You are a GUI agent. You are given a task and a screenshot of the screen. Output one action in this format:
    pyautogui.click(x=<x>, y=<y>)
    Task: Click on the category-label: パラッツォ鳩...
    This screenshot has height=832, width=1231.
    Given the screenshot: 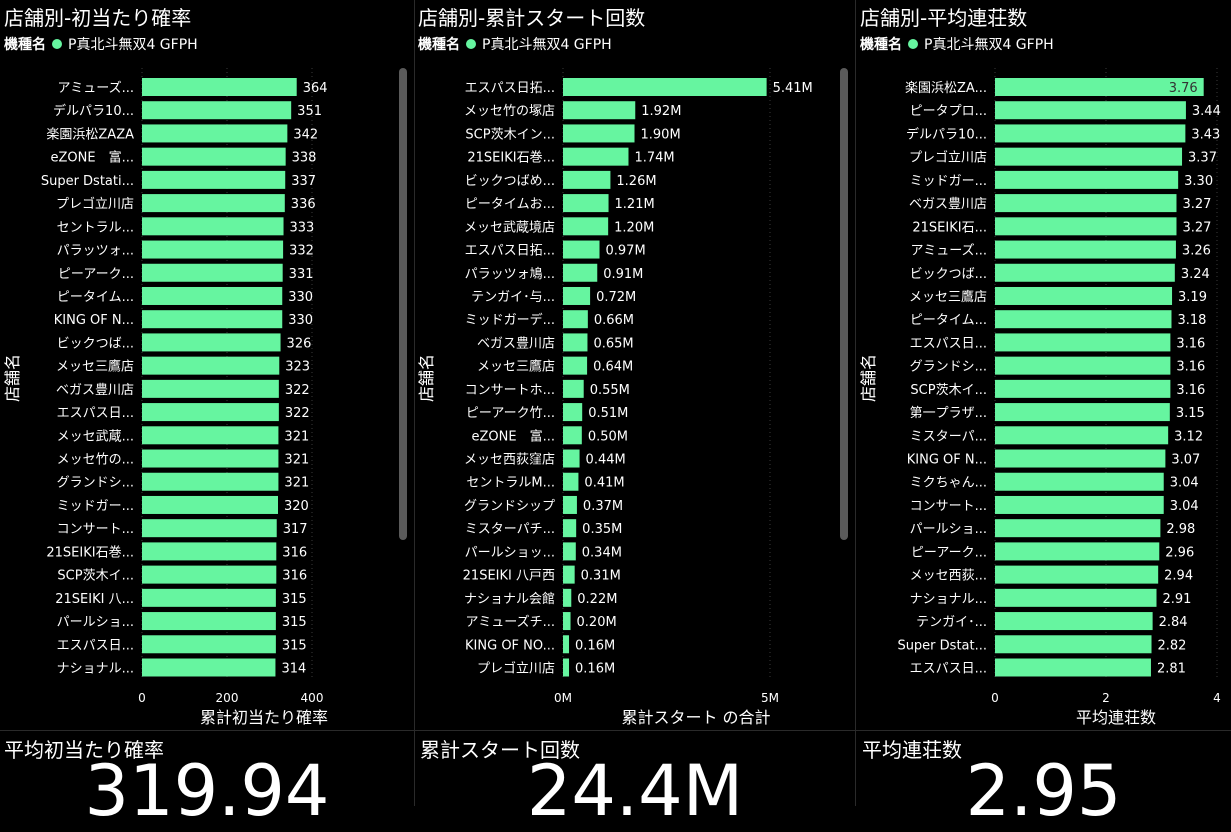 What is the action you would take?
    pyautogui.click(x=510, y=274)
    